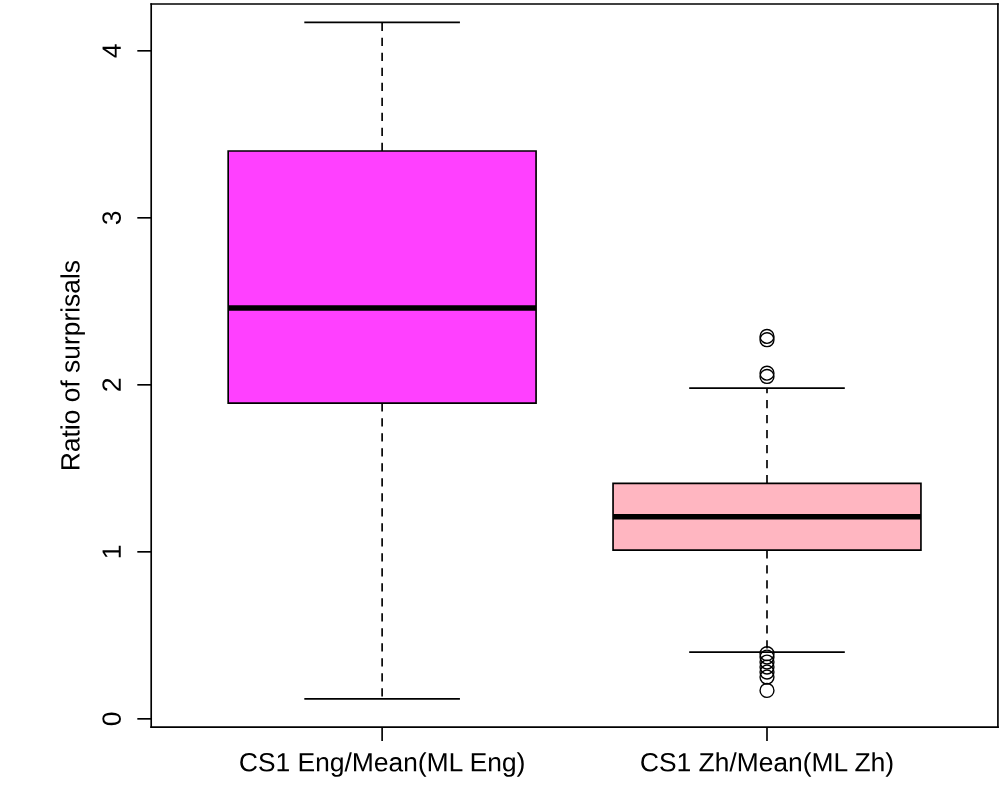 Image resolution: width=1008 pixels, height=808 pixels. What do you see at coordinates (767, 764) in the screenshot?
I see `x-tick-label: CS1 Zh/Mean(ML Zh)` at bounding box center [767, 764].